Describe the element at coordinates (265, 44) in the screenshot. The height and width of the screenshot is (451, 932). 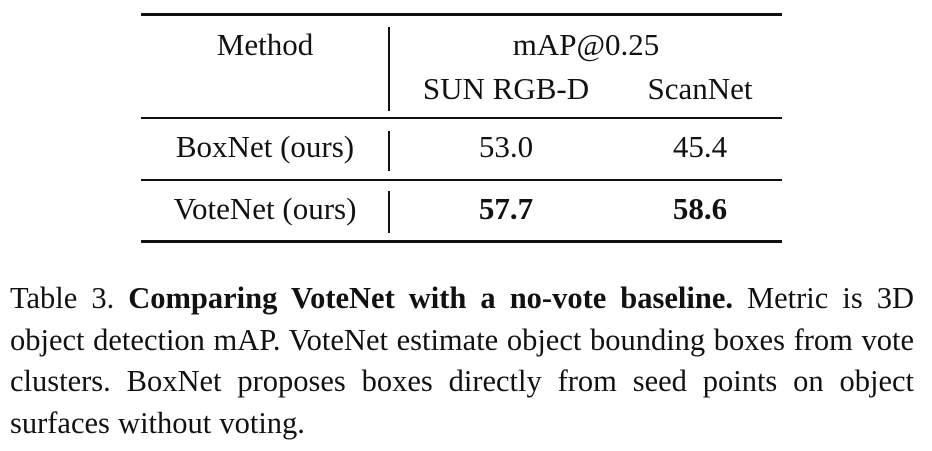
I see `header-method: Method` at that location.